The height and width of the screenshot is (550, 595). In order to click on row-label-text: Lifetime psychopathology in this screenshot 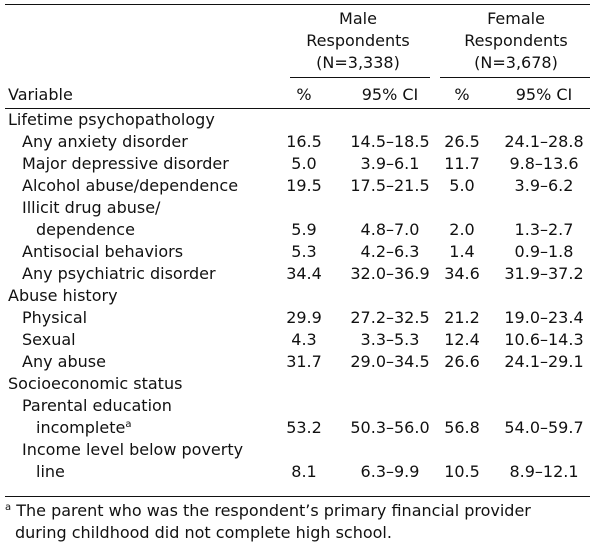, I will do `click(111, 119)`.